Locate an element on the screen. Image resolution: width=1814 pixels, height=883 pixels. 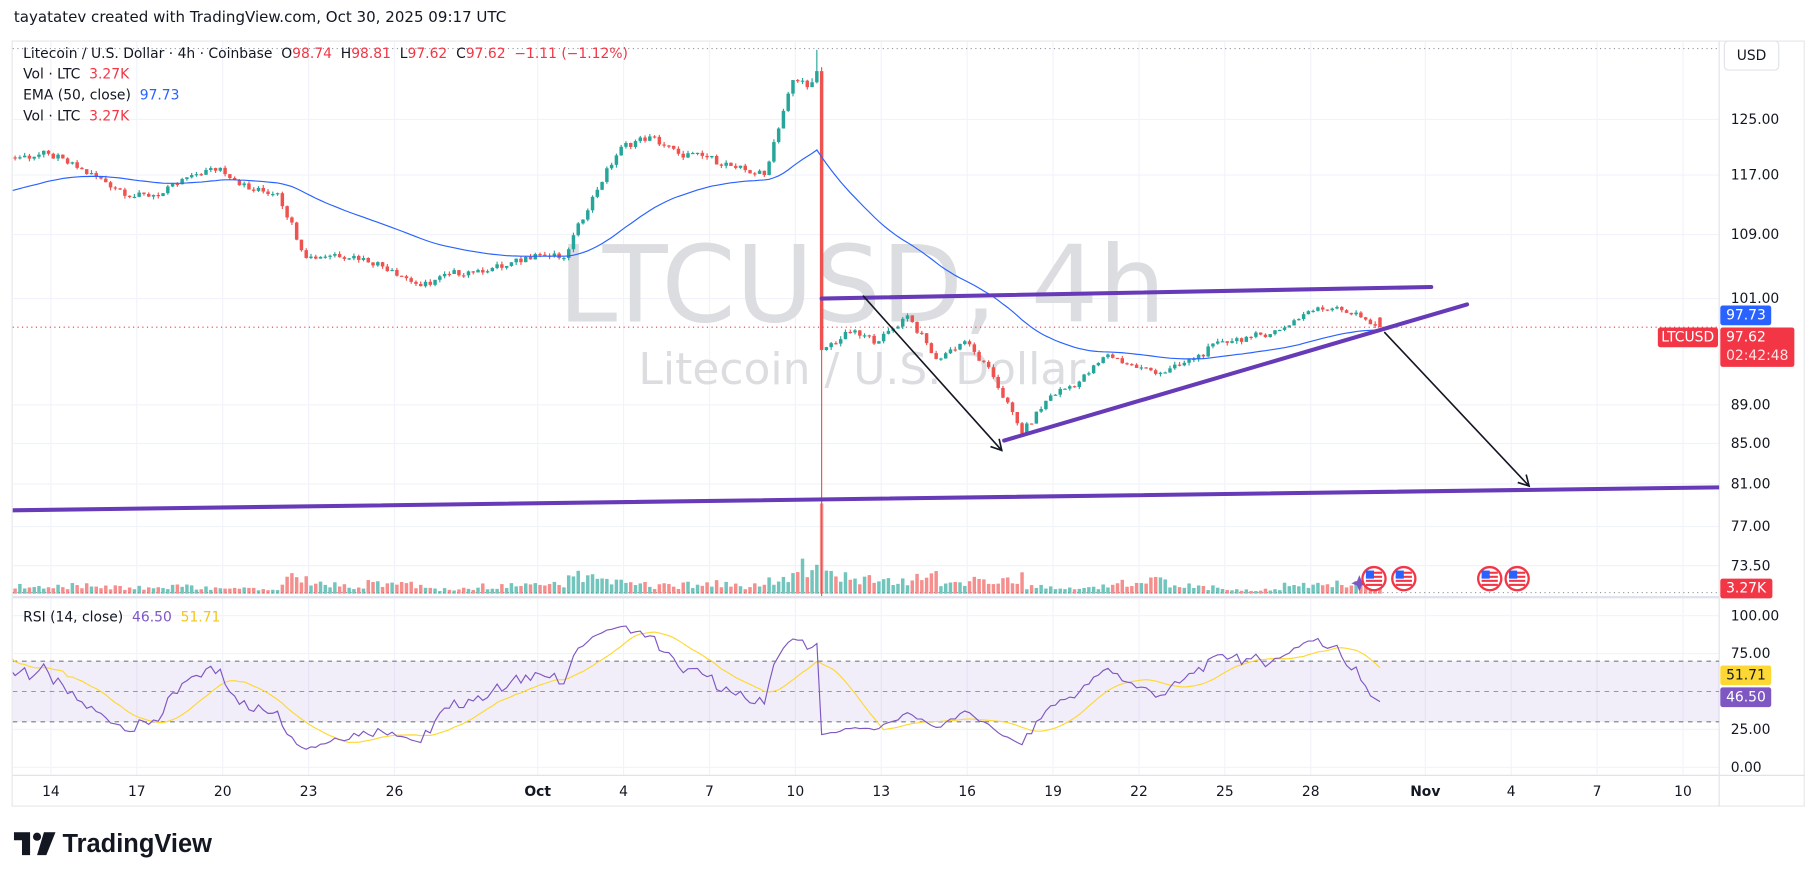
time-tick-label: 4 is located at coordinates (623, 792).